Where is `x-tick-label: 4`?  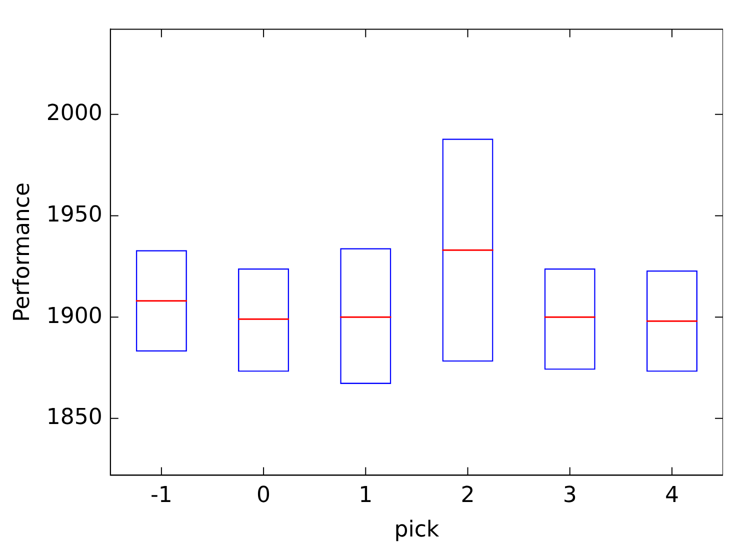 x-tick-label: 4 is located at coordinates (671, 495).